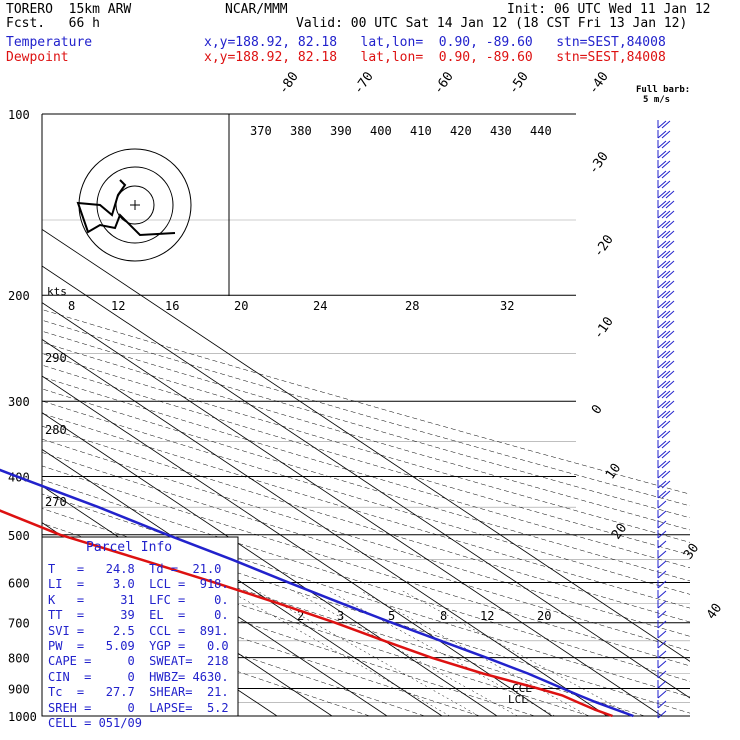 The height and width of the screenshot is (740, 740). What do you see at coordinates (138, 630) in the screenshot?
I see `parcel-info-line: SVI = 2.5 CCL = 891.` at bounding box center [138, 630].